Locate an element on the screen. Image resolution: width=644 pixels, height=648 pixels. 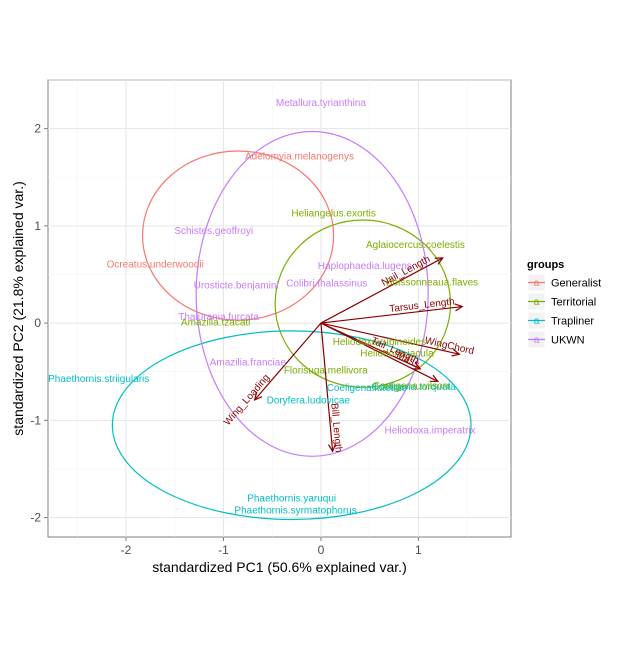
legend-label: Territorial is located at coordinates (573, 303).